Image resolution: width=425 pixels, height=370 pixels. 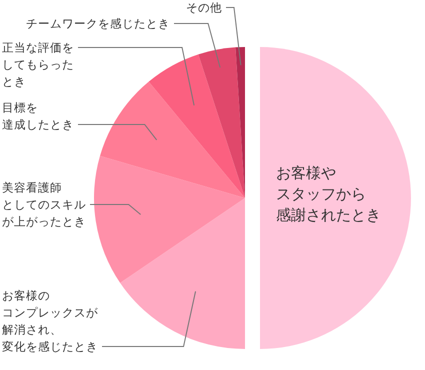 What do you see at coordinates (50, 321) in the screenshot?
I see `slice-label: お客様のコンプレックスが解消され、変化を感じたとき` at bounding box center [50, 321].